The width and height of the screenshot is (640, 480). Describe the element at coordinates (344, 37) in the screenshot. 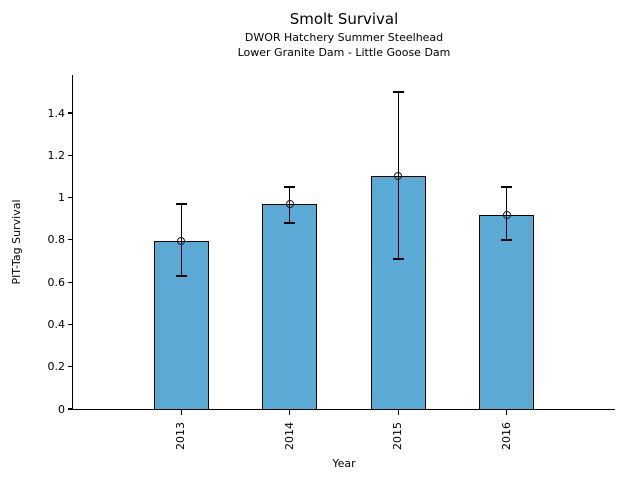

I see `chart-subtitle-line1: DWOR Hatchery Summer Steelhead` at that location.